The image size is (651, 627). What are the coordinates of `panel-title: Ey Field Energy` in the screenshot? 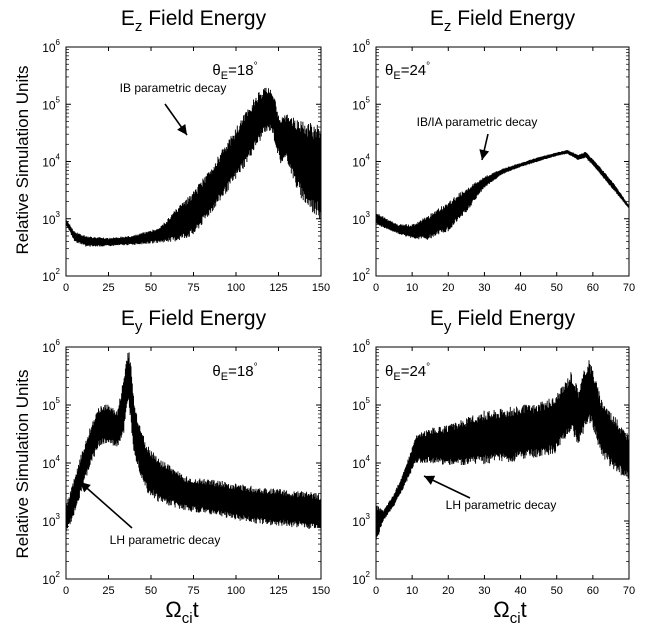 It's located at (503, 321).